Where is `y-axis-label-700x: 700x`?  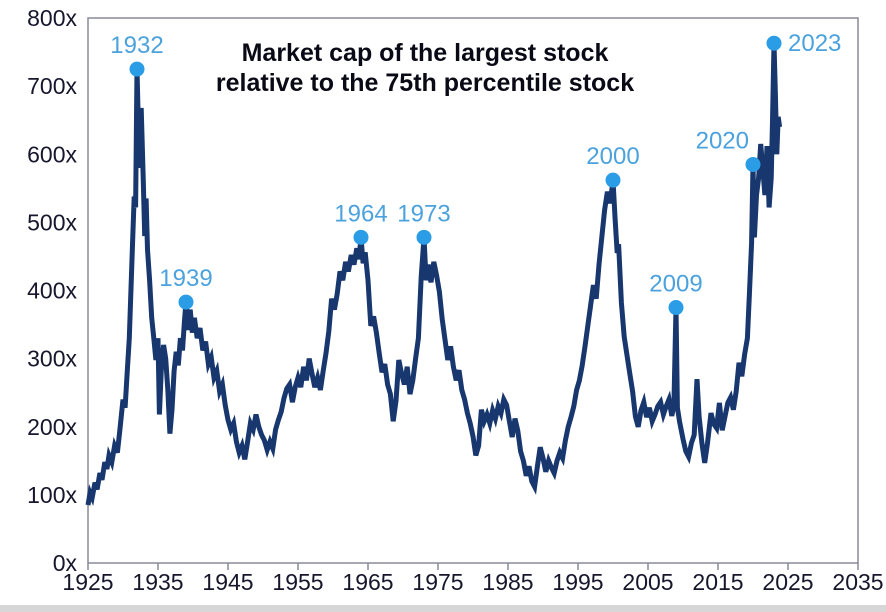 y-axis-label-700x: 700x is located at coordinates (52, 86).